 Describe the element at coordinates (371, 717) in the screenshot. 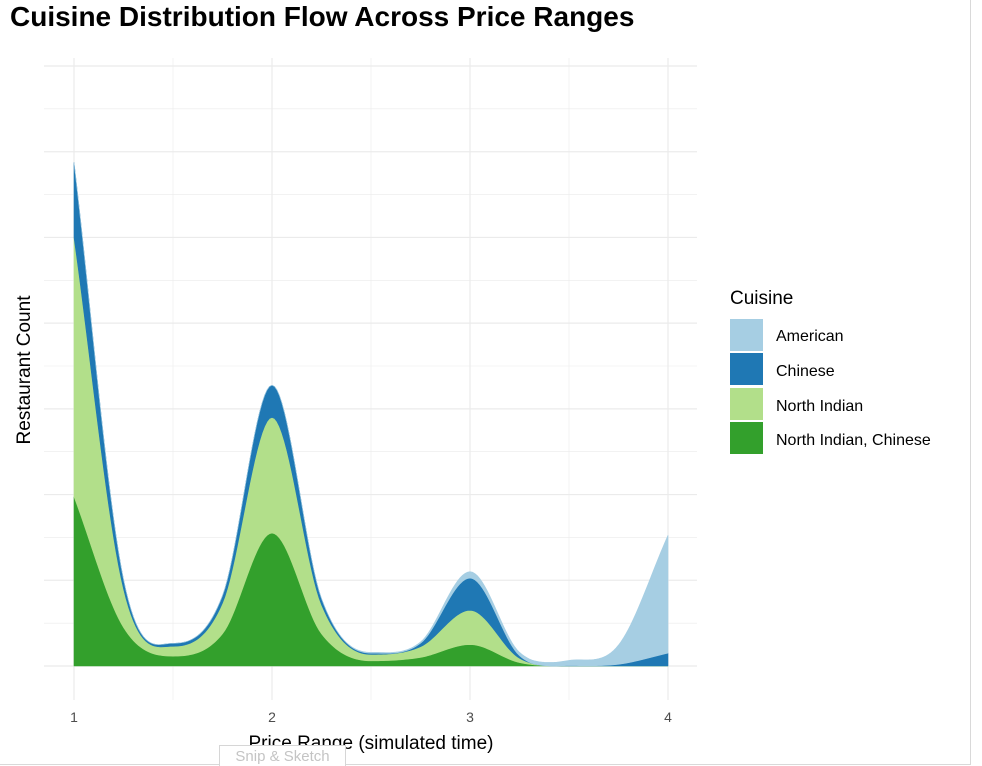

I see `x-tick-layer: 1 2 3 4` at that location.